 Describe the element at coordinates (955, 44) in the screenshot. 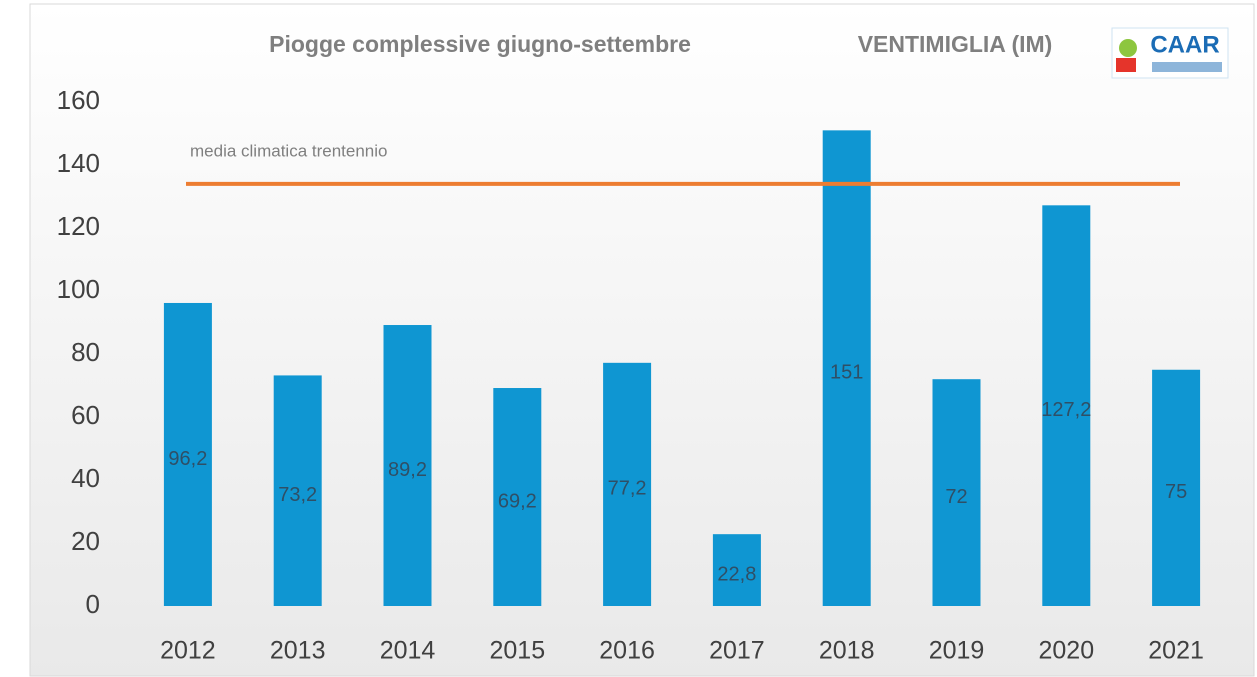

I see `chart-subtitle: VENTIMIGLIA (IM)` at that location.